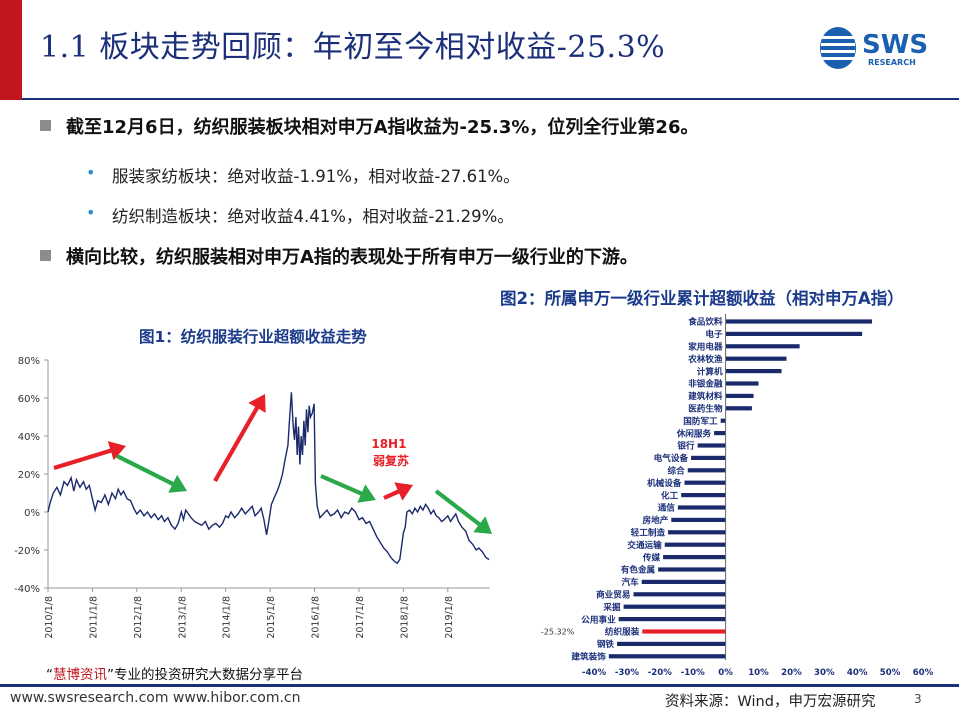 The height and width of the screenshot is (719, 959). What do you see at coordinates (110, 675) in the screenshot?
I see `promo-quote-close: ”` at bounding box center [110, 675].